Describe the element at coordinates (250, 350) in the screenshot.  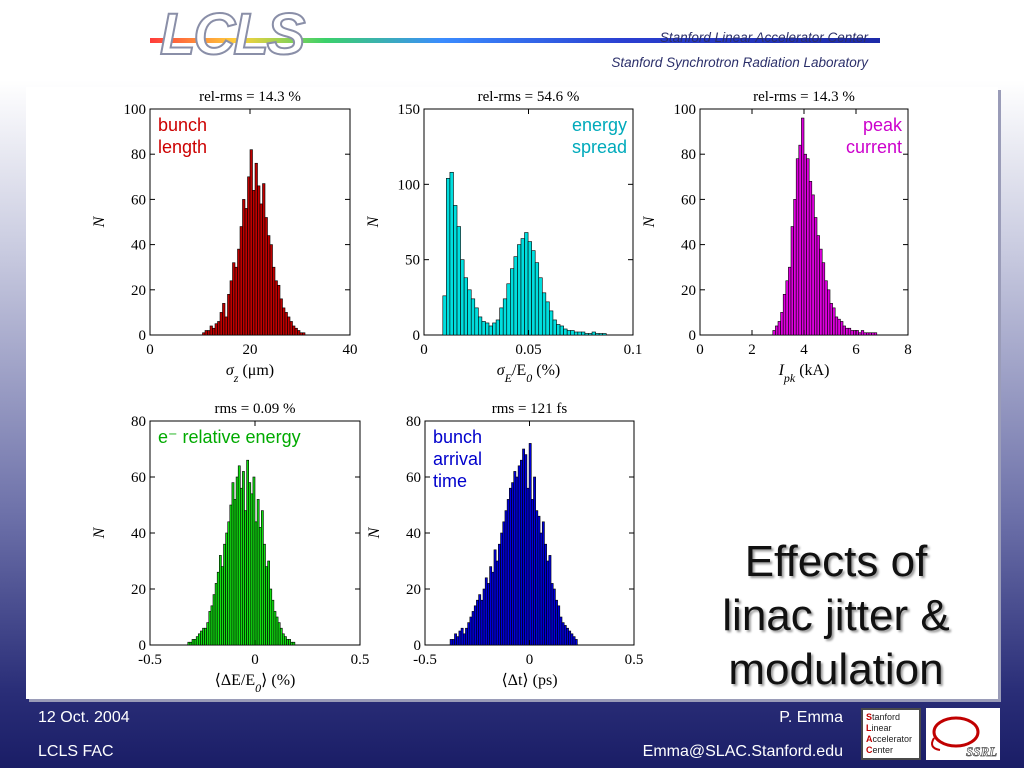
I see `x-tick-label: 20` at that location.